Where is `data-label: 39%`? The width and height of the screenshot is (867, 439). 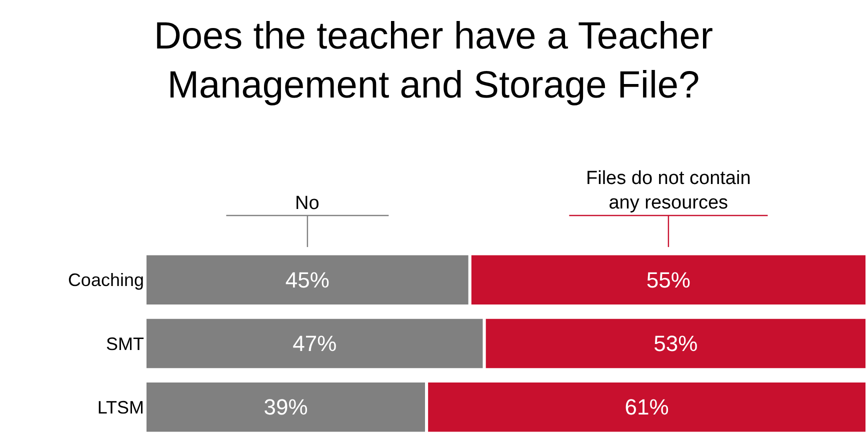 data-label: 39% is located at coordinates (286, 407).